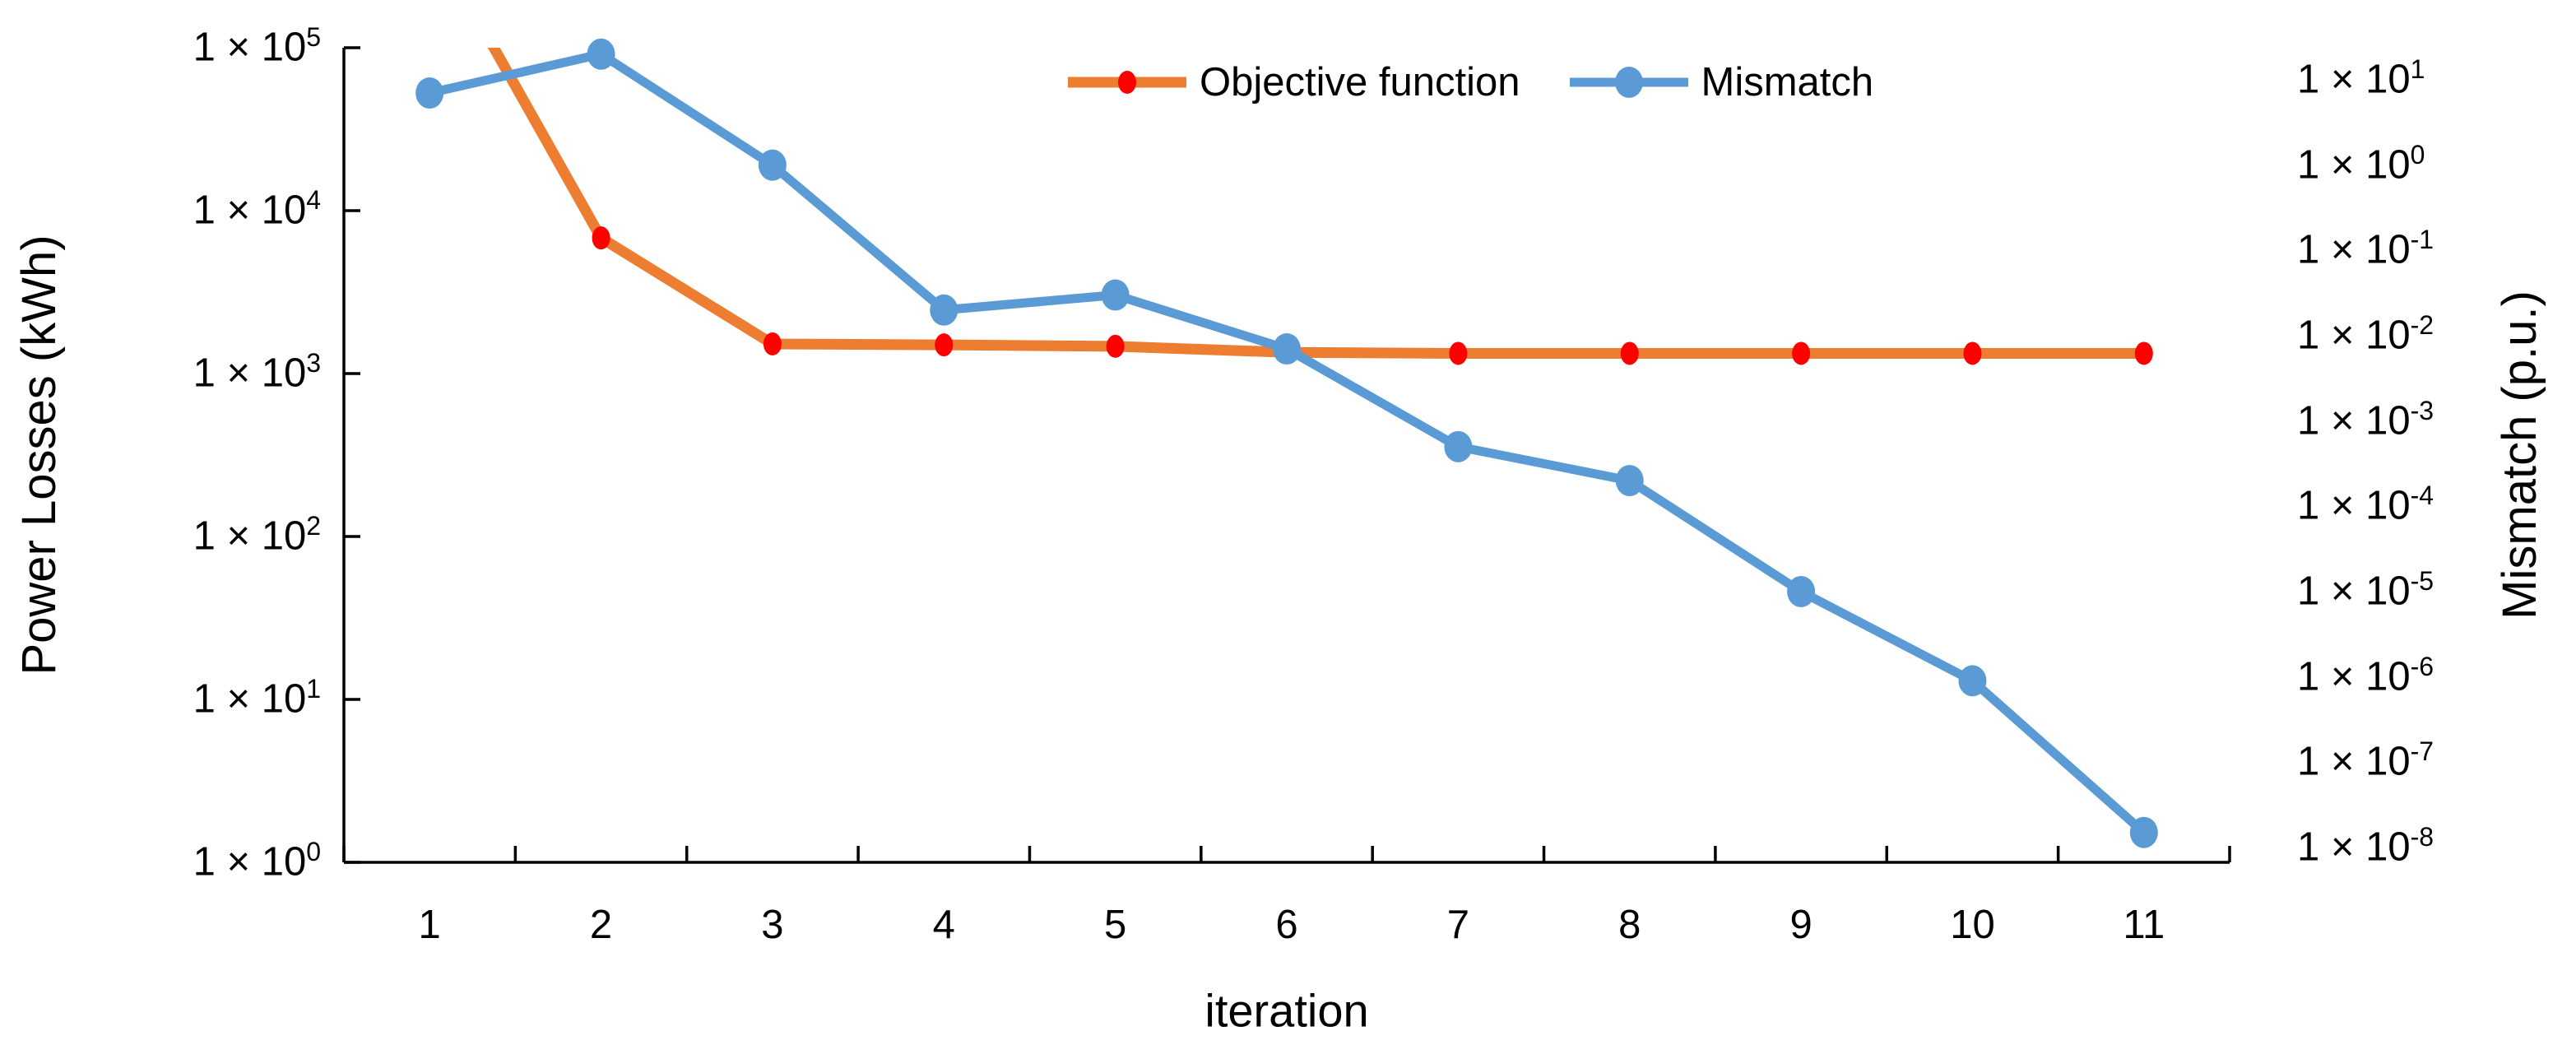  I want to click on x-axis-tick-label: 6, so click(1287, 925).